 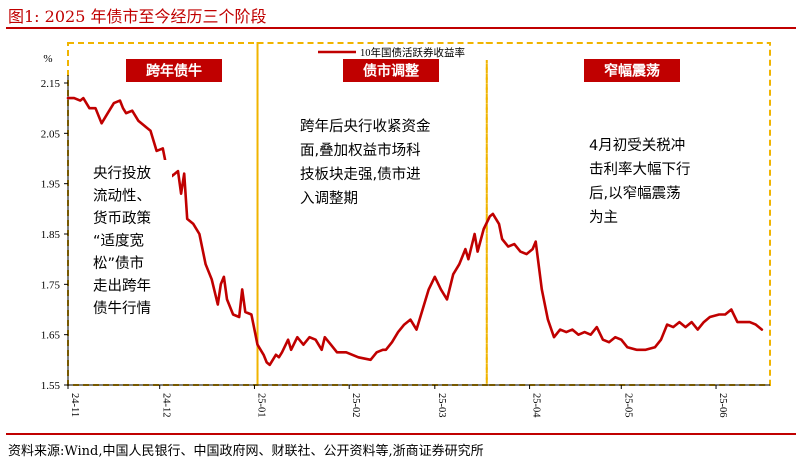 What do you see at coordinates (360, 150) in the screenshot?
I see `annotation-text-line: 面,叠加权益市场科` at bounding box center [360, 150].